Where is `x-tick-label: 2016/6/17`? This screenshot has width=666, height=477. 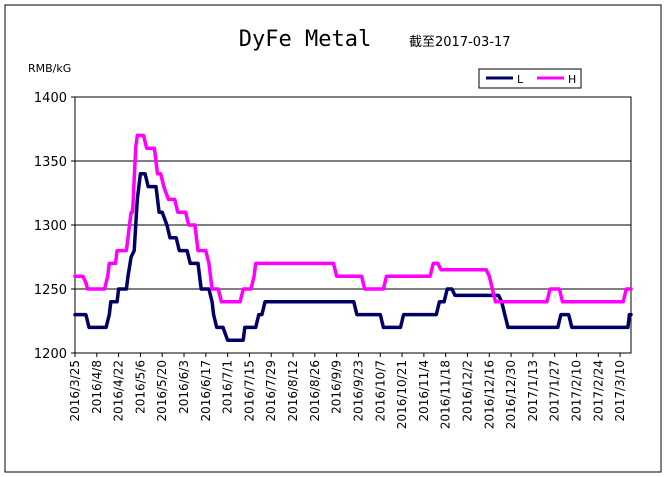
x-tick-label: 2016/6/17 is located at coordinates (206, 391).